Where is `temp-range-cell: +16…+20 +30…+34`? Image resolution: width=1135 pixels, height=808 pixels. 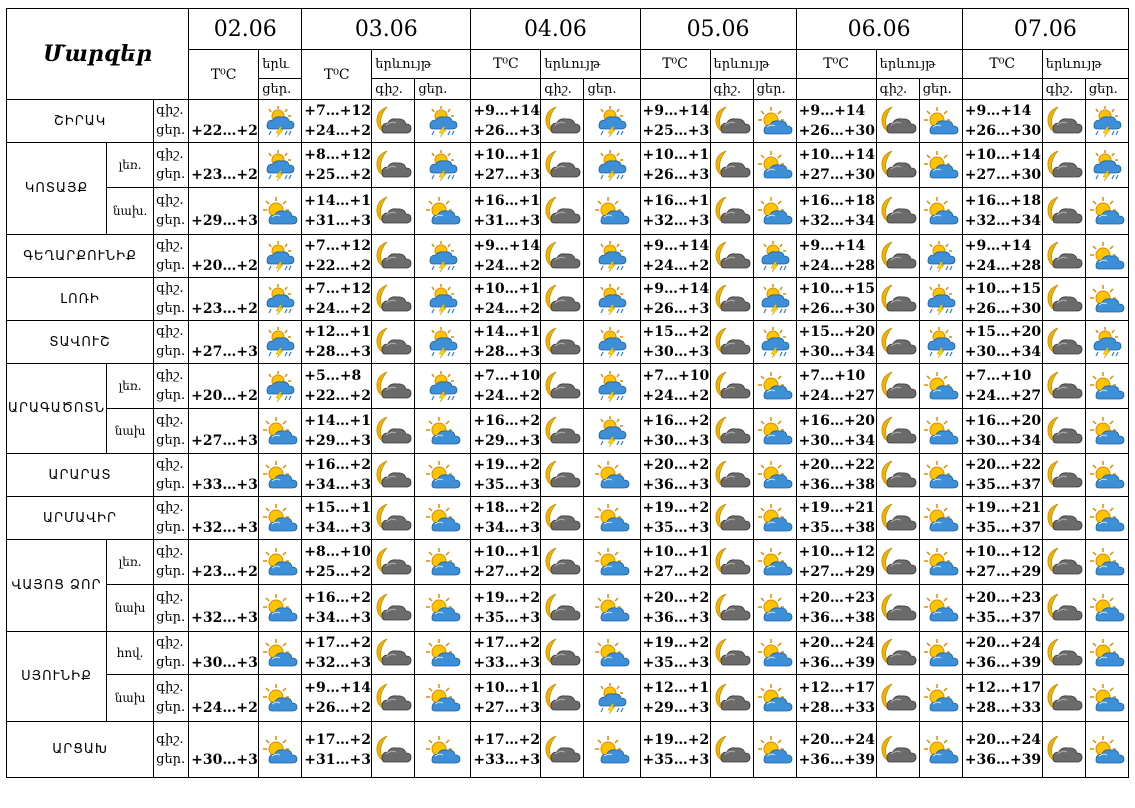 temp-range-cell: +16…+20 +30…+34 is located at coordinates (675, 431).